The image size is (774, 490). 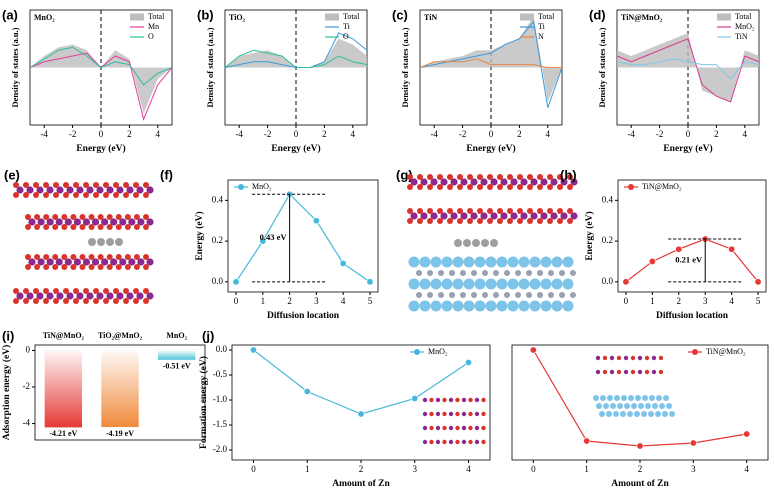 What do you see at coordinates (438, 351) in the screenshot?
I see `legend-label: MnO₂` at bounding box center [438, 351].